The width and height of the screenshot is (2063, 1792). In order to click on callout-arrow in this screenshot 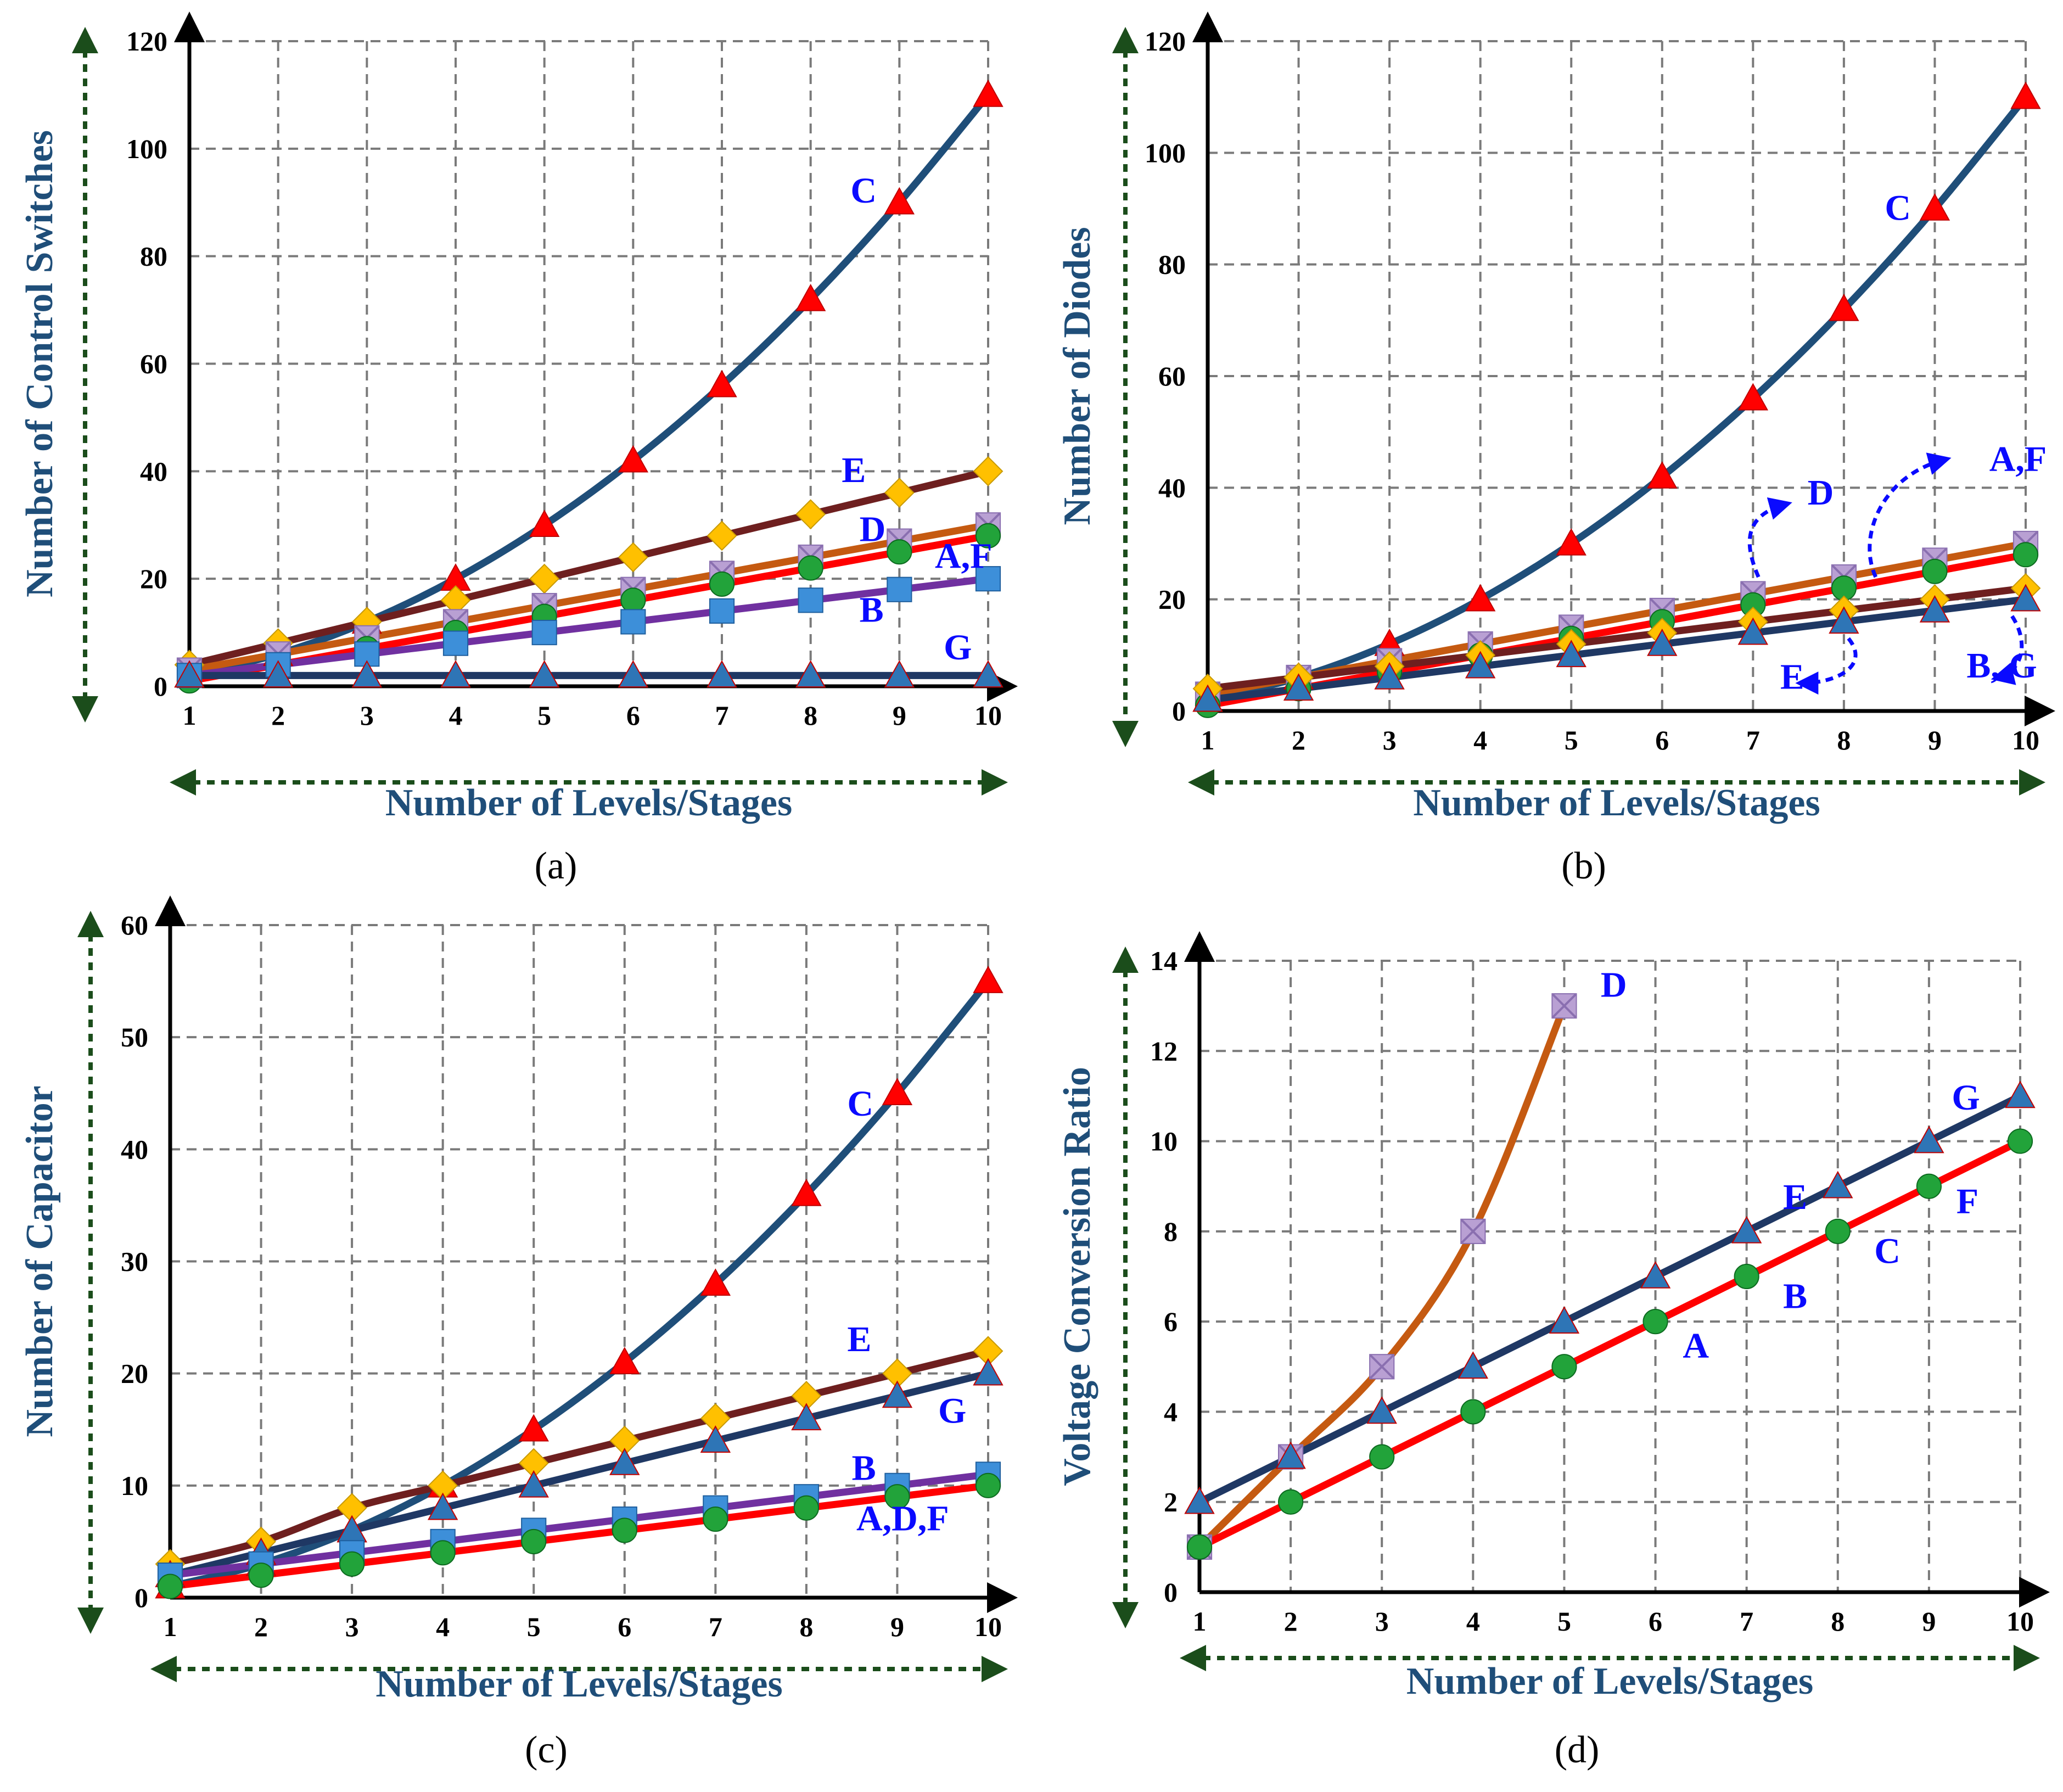, I will do `click(1826, 666)`.